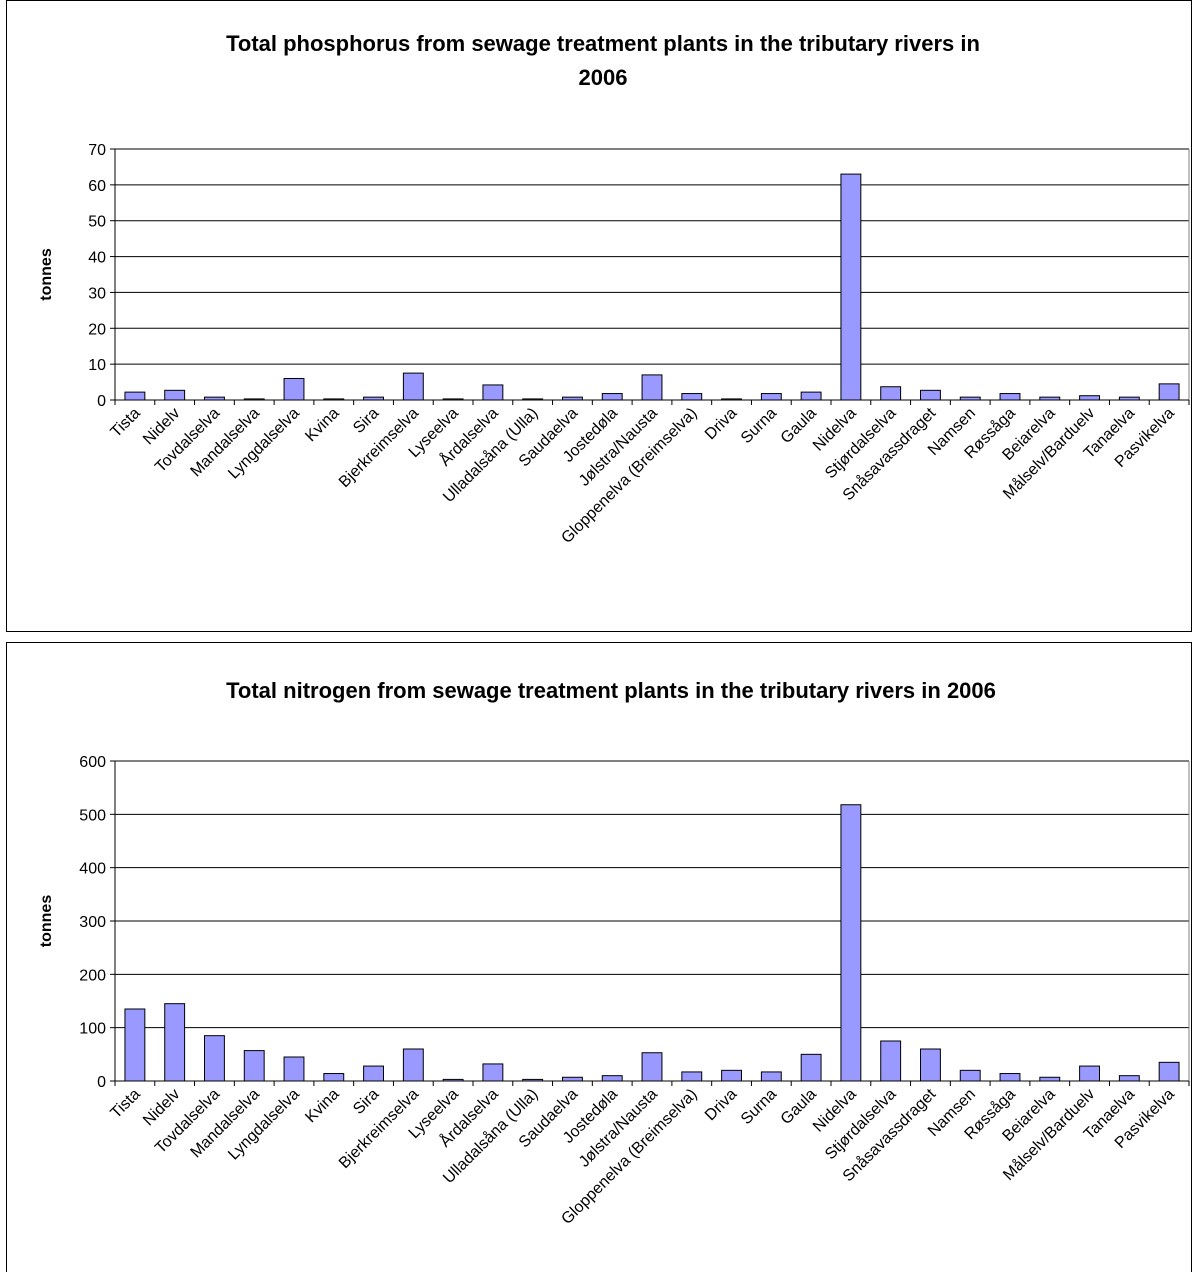  What do you see at coordinates (92, 869) in the screenshot?
I see `y-tick-label: 400` at bounding box center [92, 869].